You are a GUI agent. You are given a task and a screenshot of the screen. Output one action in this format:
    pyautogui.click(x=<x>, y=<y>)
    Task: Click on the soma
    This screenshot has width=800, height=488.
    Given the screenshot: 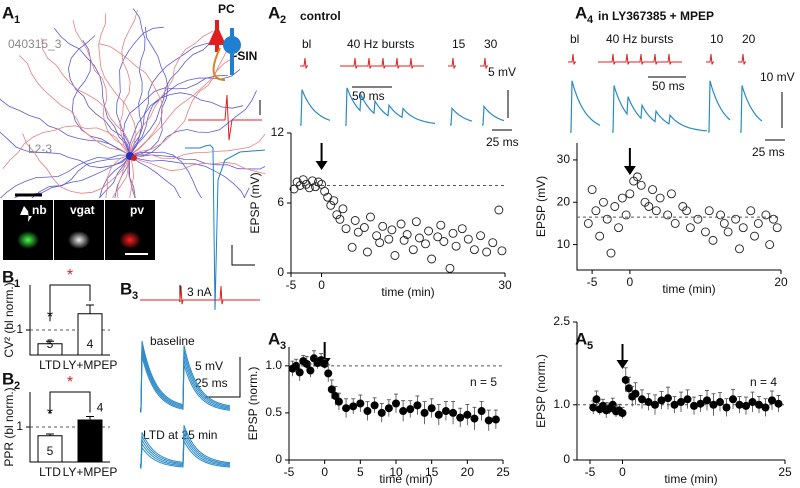 What is the action you would take?
    pyautogui.click(x=134, y=158)
    